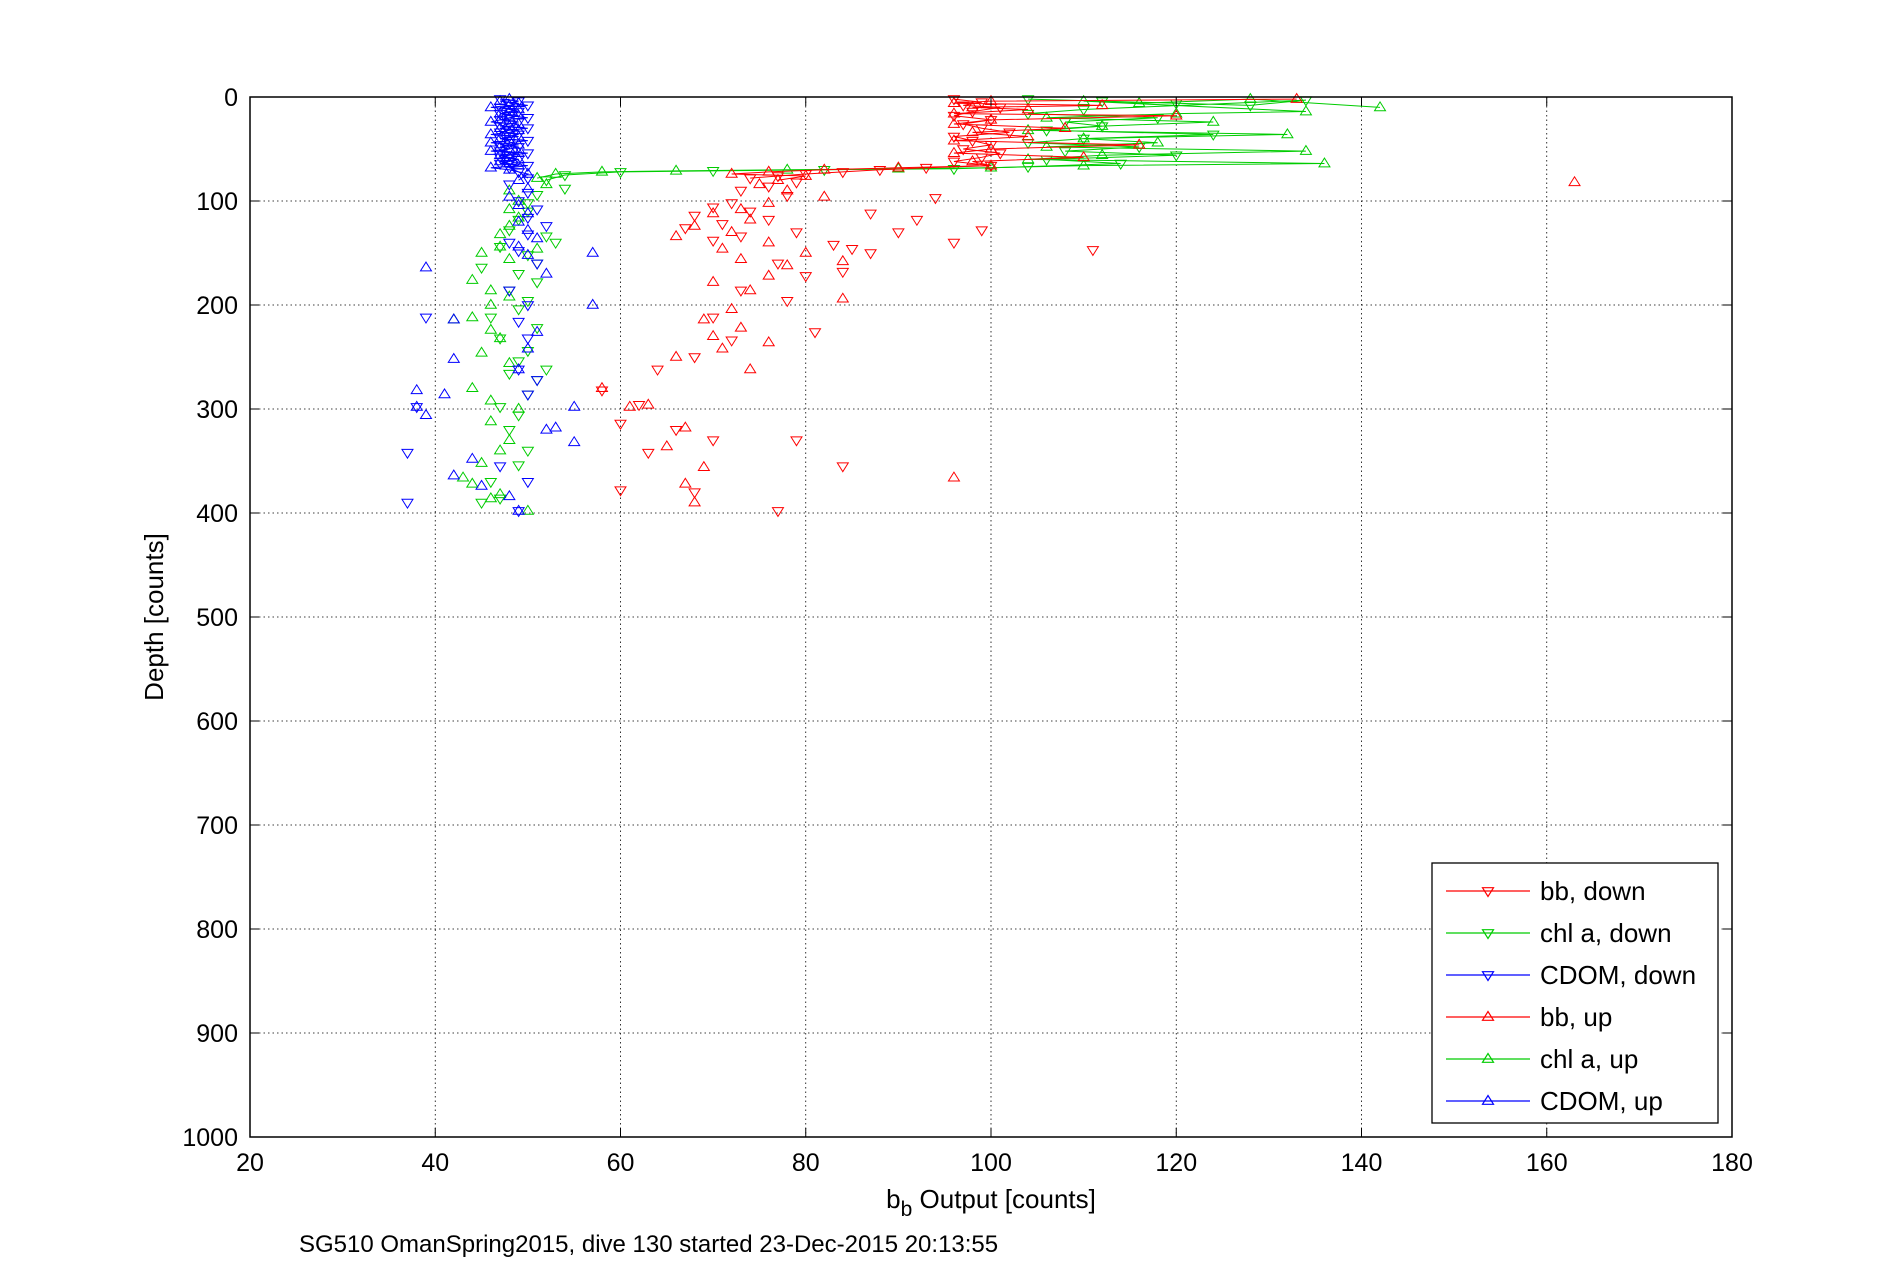 The height and width of the screenshot is (1262, 1891). Describe the element at coordinates (1014, 139) in the screenshot. I see `series-line` at that location.